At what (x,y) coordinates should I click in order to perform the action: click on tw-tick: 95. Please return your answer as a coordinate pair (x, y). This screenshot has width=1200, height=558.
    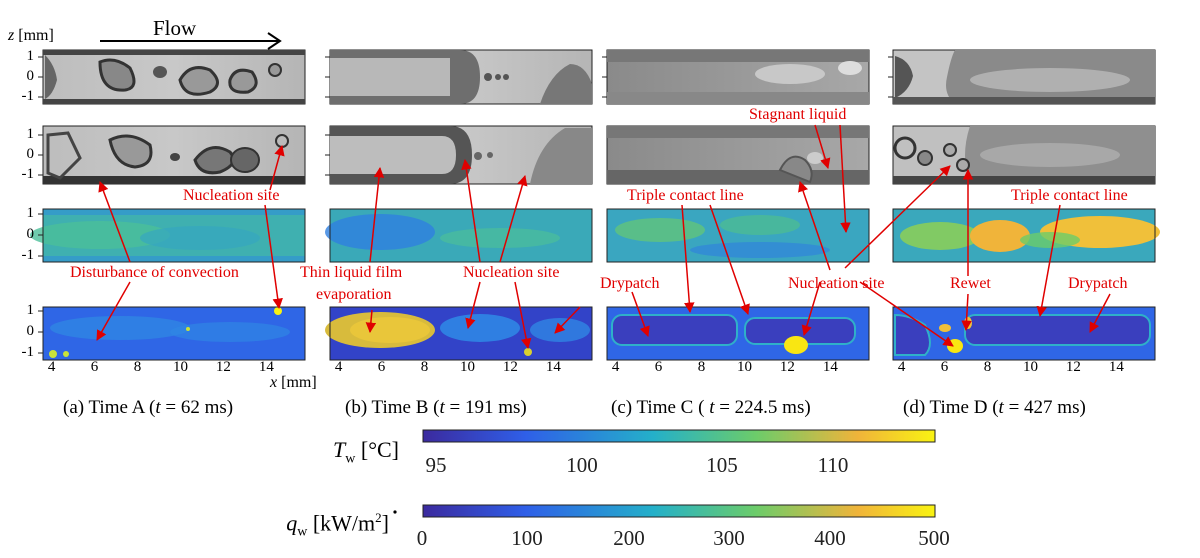
    Looking at the image, I should click on (436, 465).